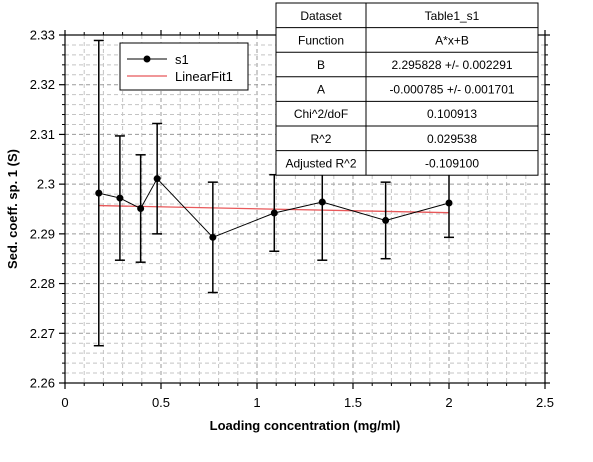 Image resolution: width=593 pixels, height=462 pixels. Describe the element at coordinates (452, 40) in the screenshot. I see `table-param-value: A*x+B` at that location.